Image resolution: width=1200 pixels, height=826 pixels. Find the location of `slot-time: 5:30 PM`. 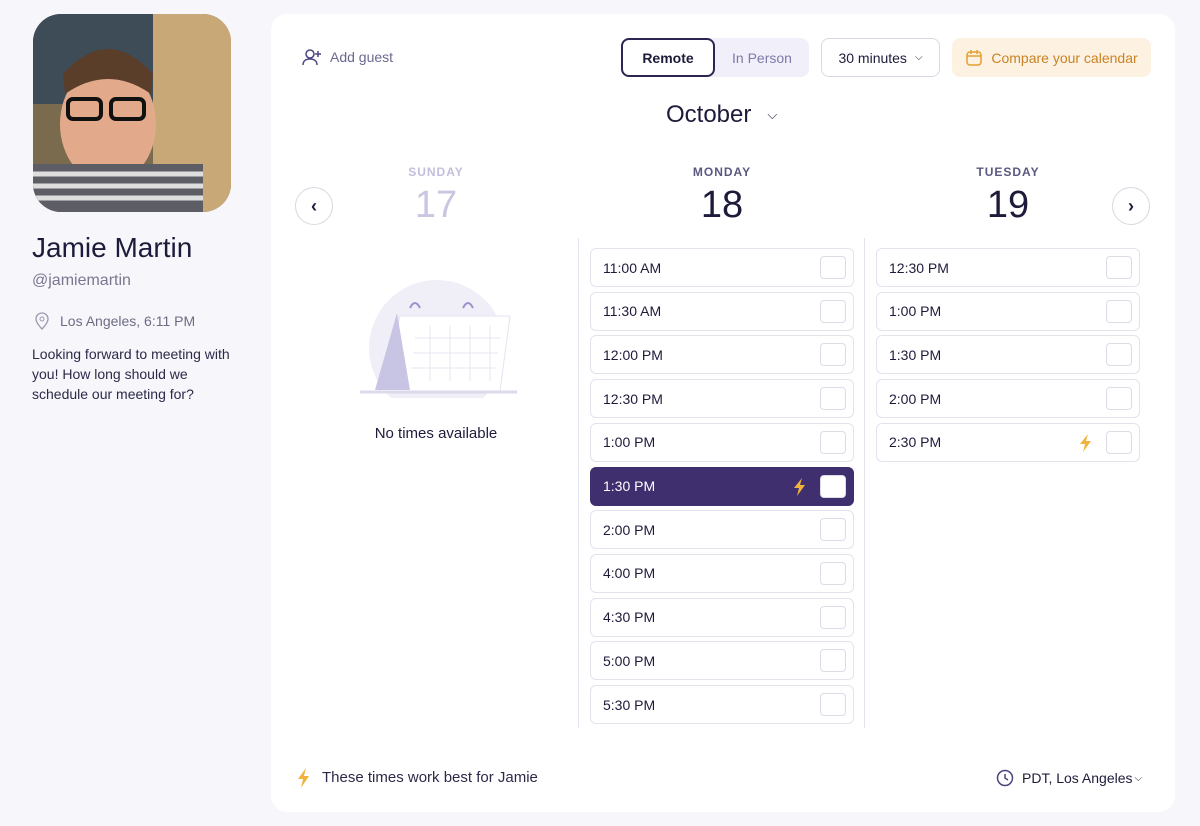

slot-time: 5:30 PM is located at coordinates (629, 704).